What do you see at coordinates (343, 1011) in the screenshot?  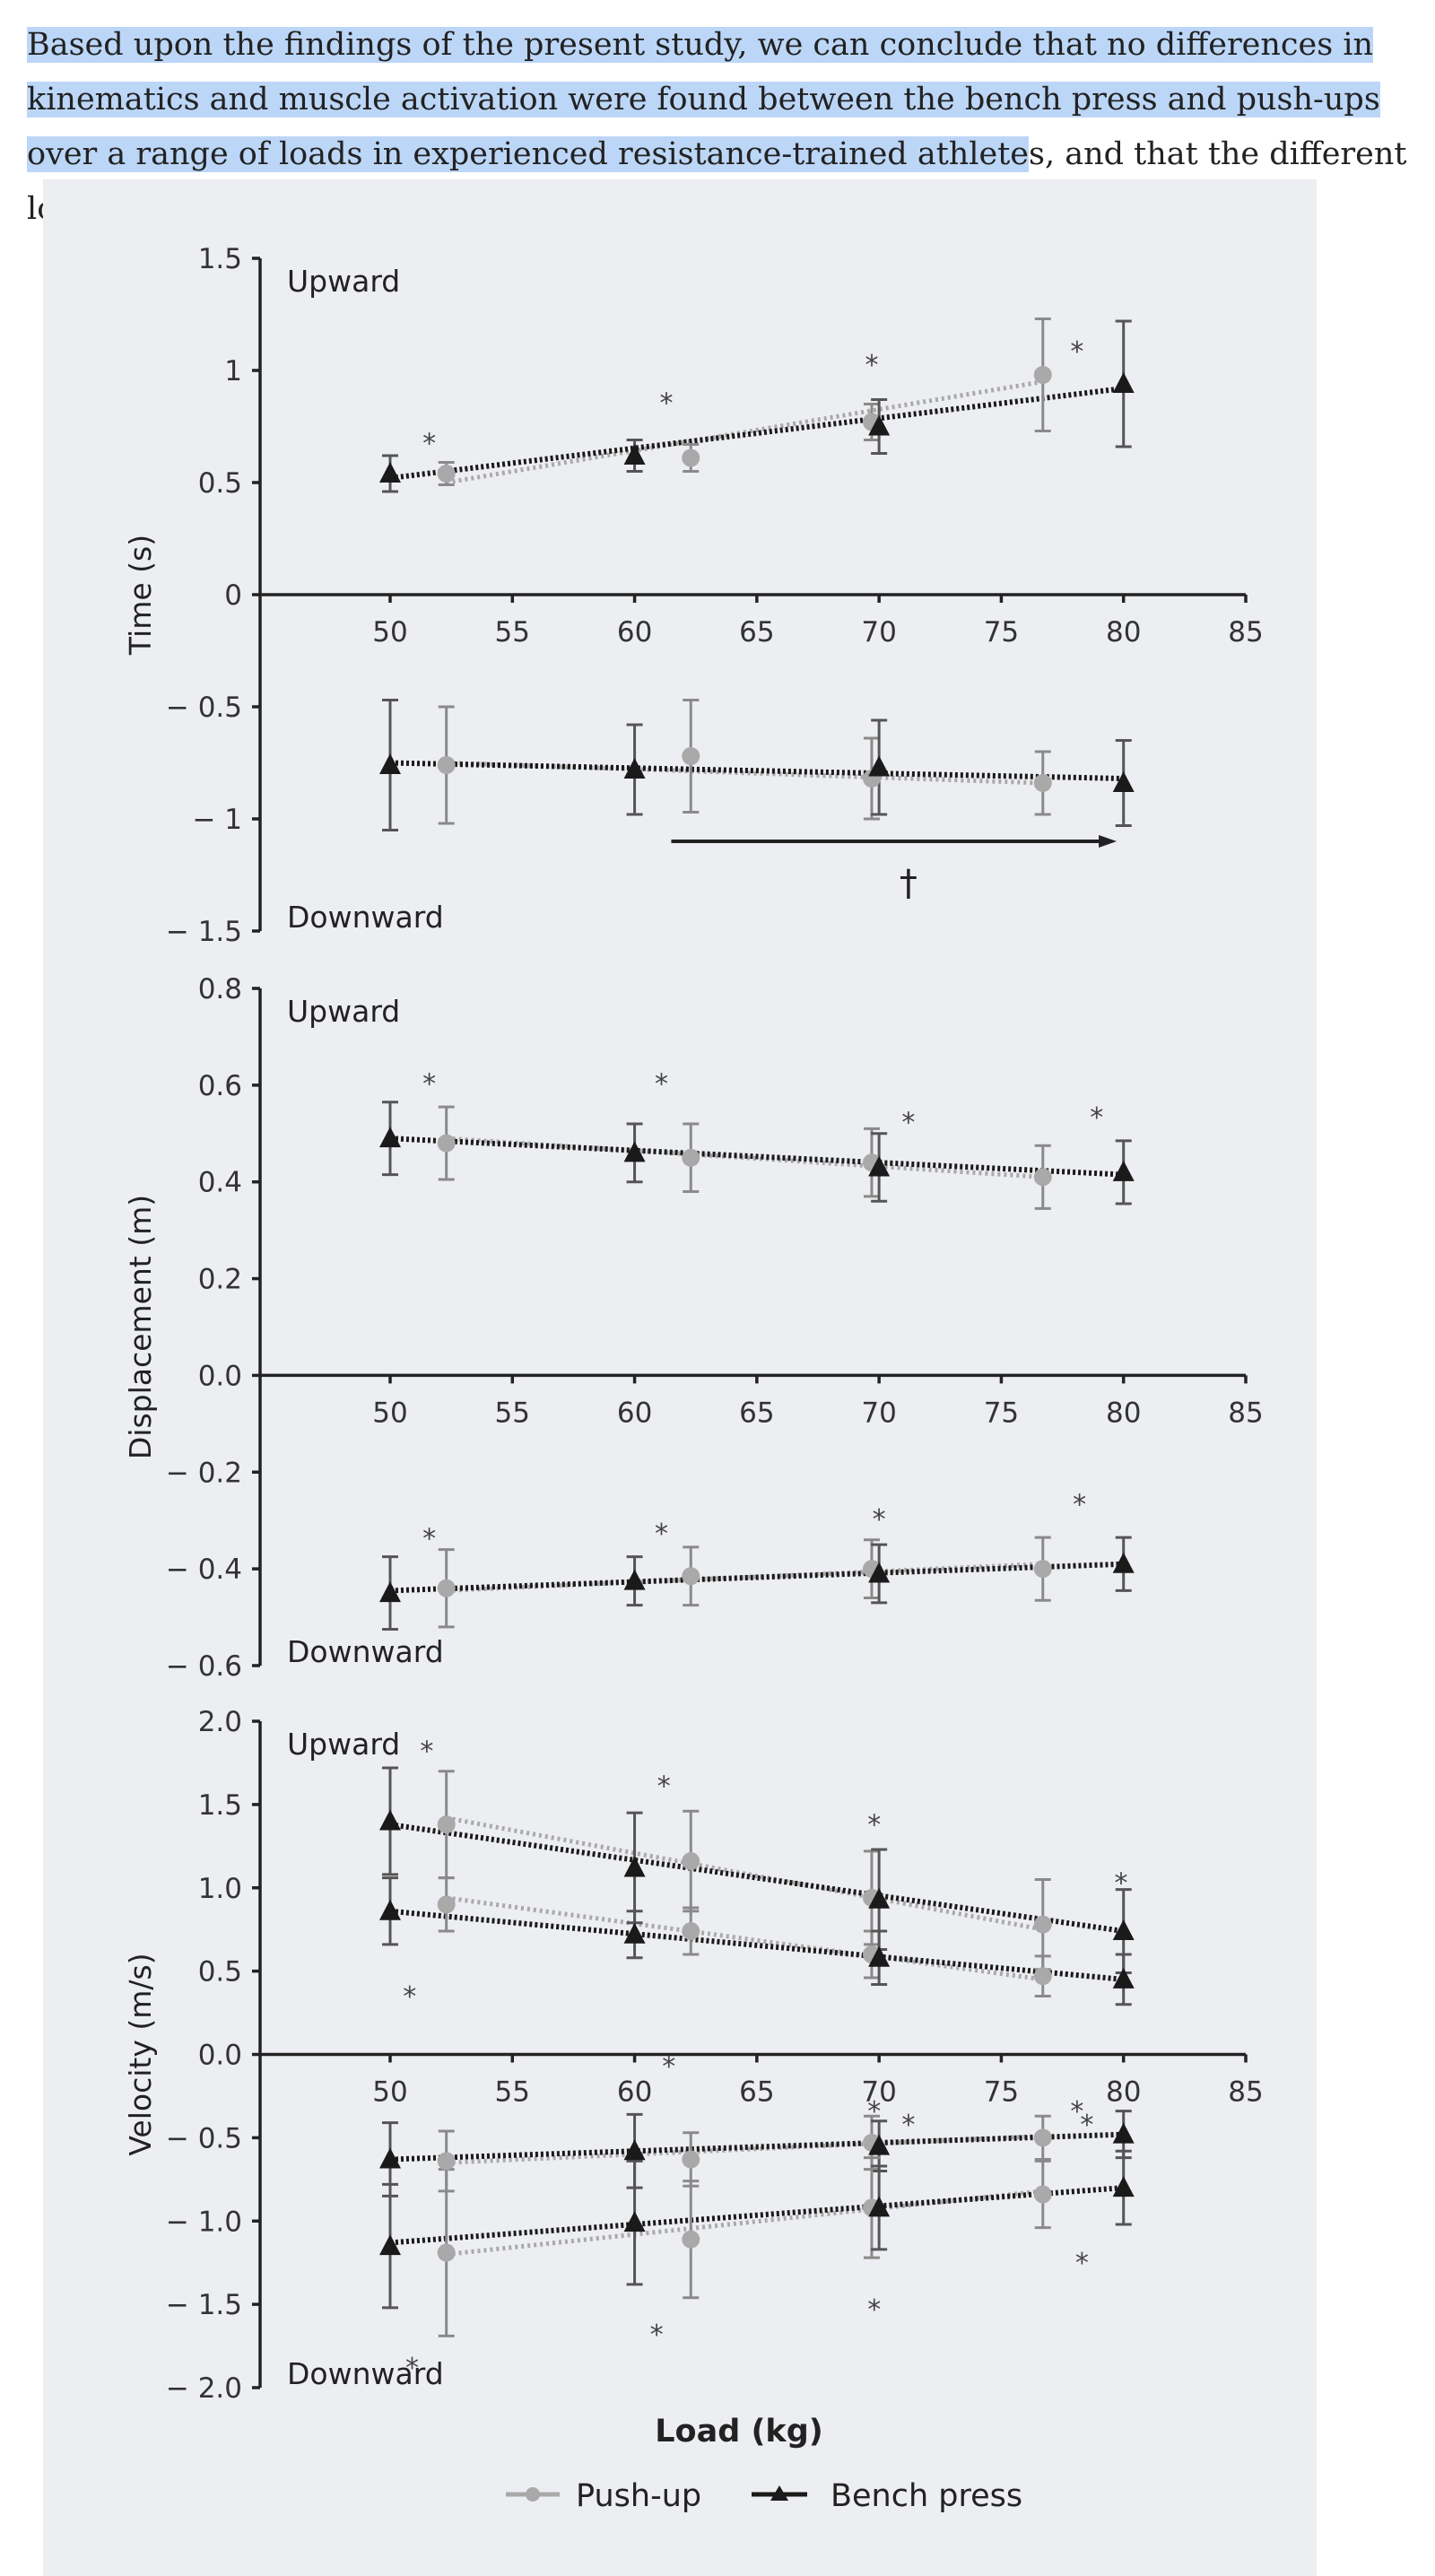 I see `upward-label: Upward` at bounding box center [343, 1011].